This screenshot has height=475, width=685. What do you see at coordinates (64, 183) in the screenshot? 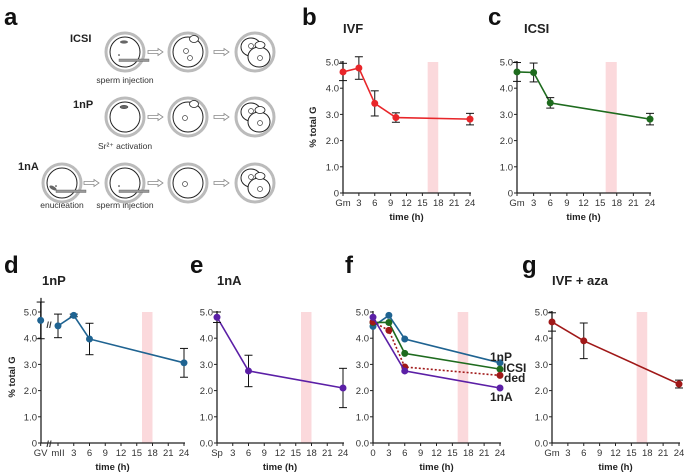
I see `oocyte-enucleate-icon` at bounding box center [64, 183].